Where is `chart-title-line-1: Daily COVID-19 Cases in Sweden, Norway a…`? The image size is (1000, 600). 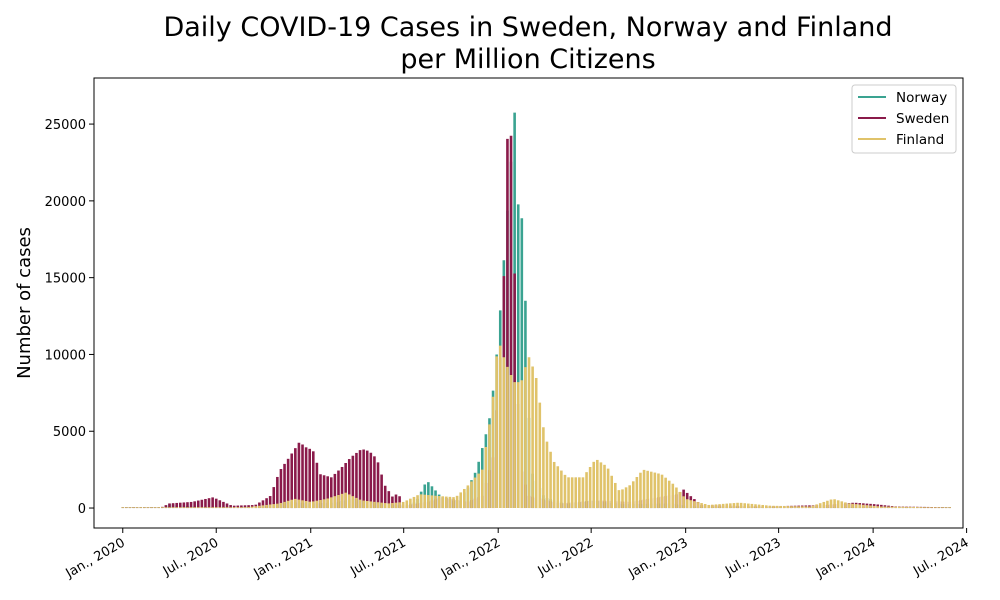 chart-title-line-1: Daily COVID-19 Cases in Sweden, Norway a… is located at coordinates (527, 27).